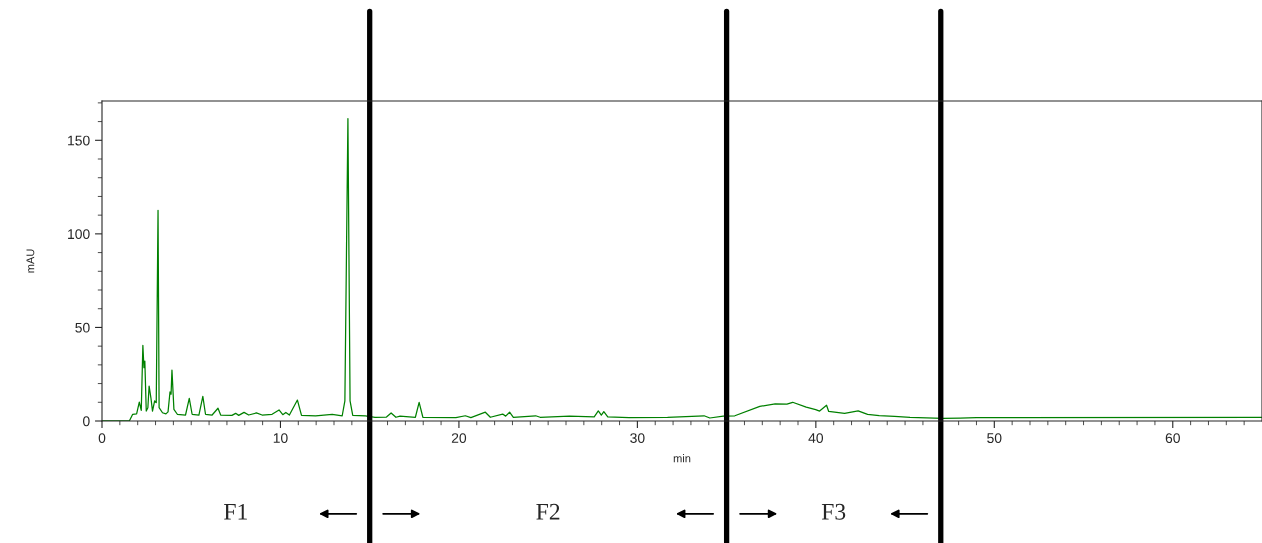  I want to click on y-axis-title: mAU, so click(30, 261).